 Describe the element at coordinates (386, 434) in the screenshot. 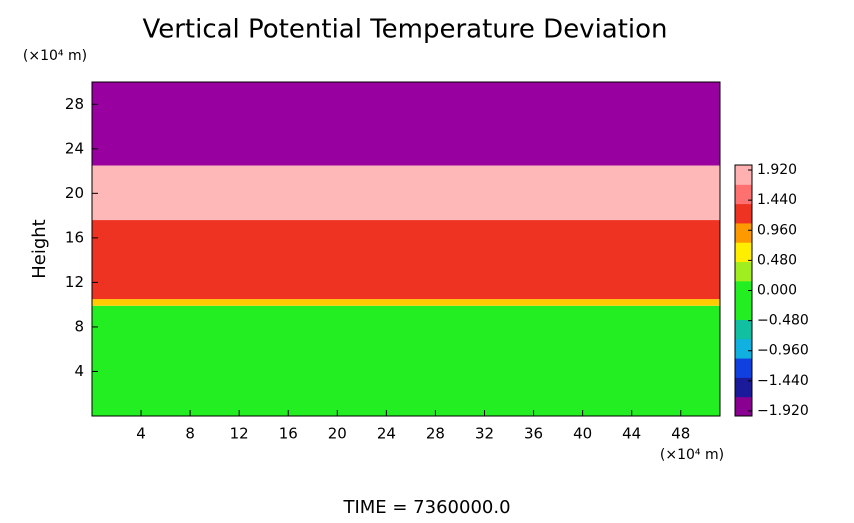

I see `x-tick-label: 24` at that location.